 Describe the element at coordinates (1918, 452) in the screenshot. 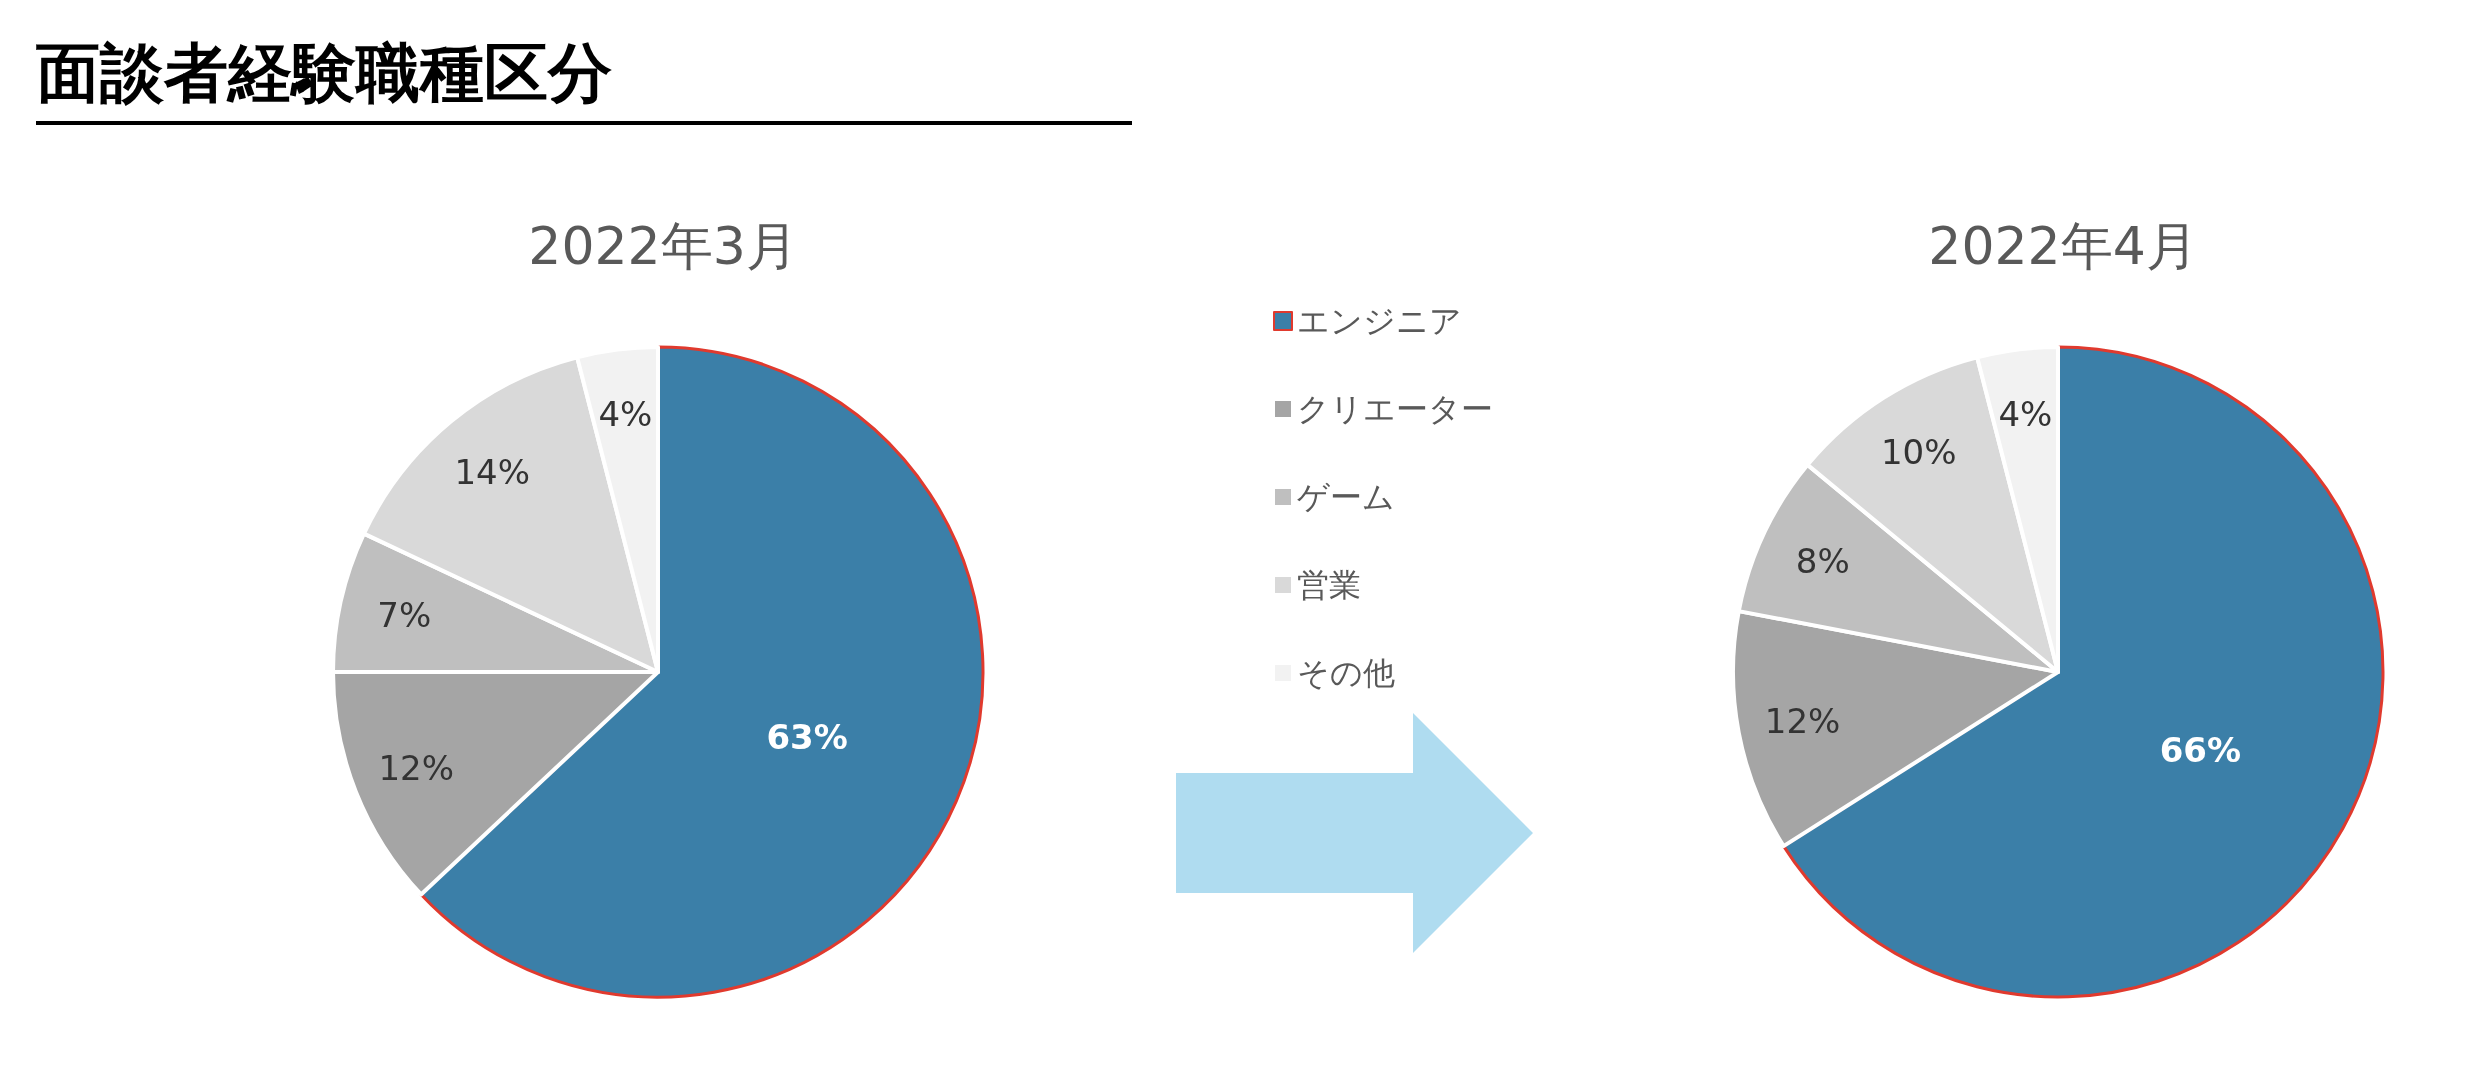

I see `data-label: 10%` at that location.